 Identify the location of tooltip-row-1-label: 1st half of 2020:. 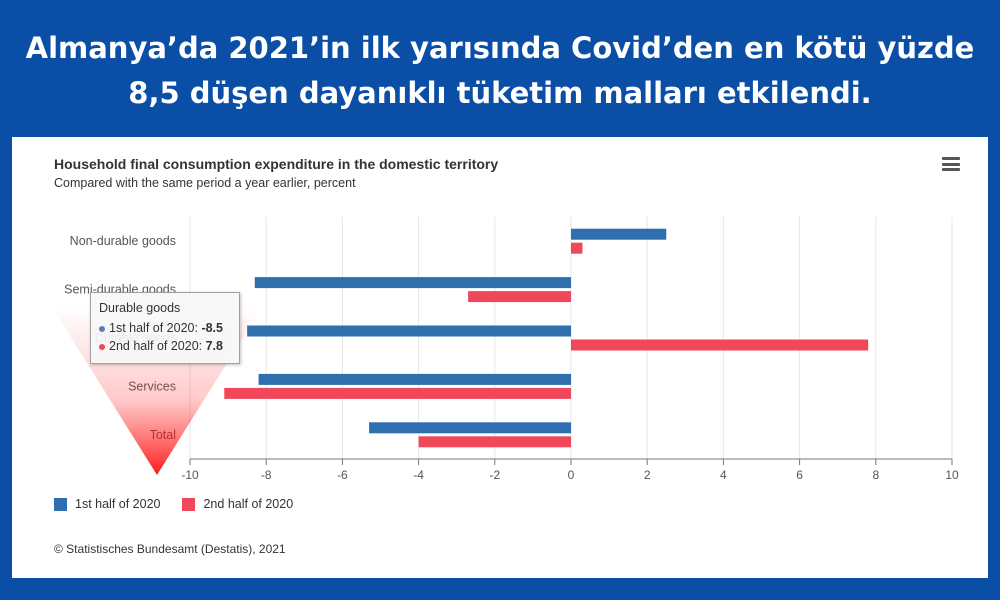
(155, 328).